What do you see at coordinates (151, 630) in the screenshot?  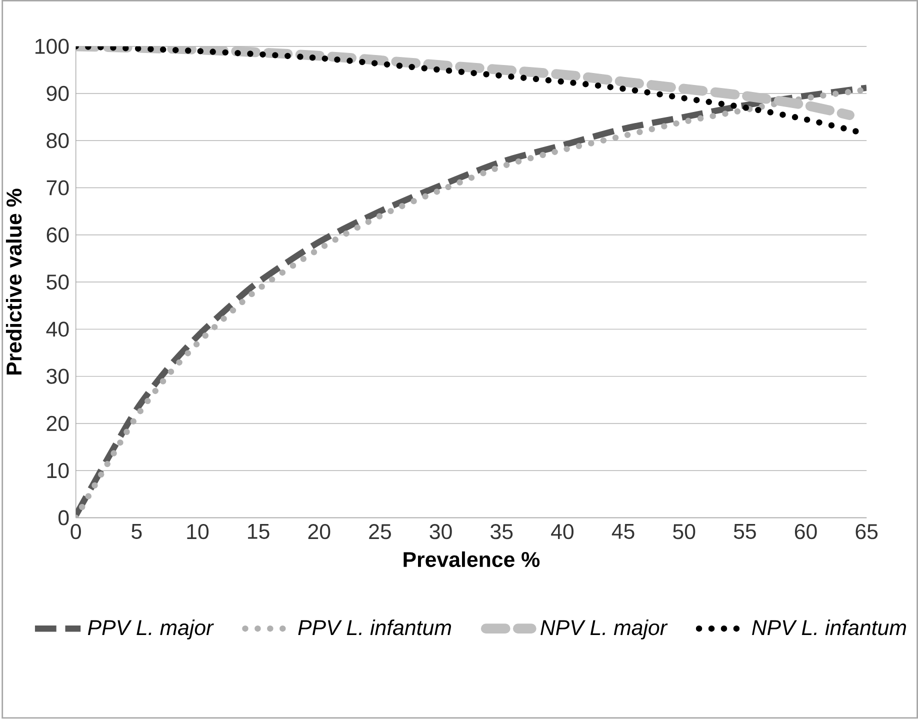 I see `legend-label: PPV L. major` at bounding box center [151, 630].